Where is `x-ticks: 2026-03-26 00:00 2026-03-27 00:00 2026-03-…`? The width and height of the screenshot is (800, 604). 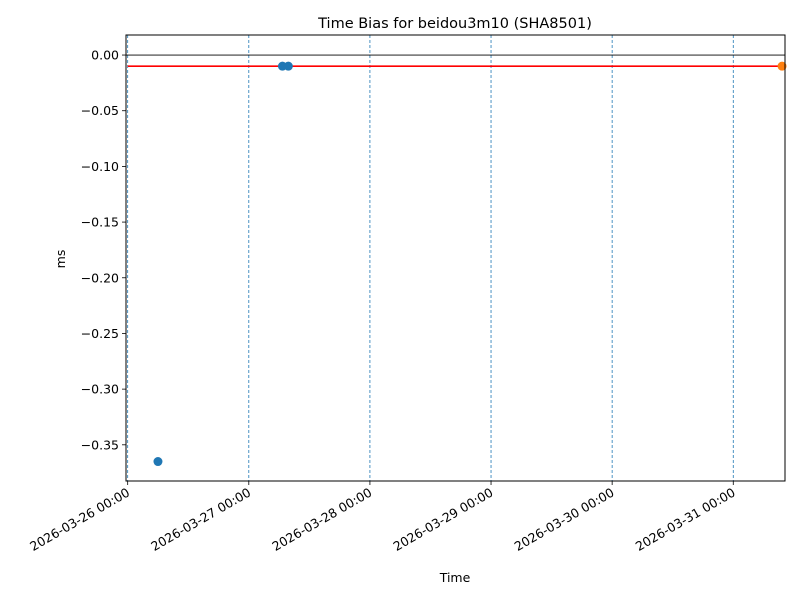
x-ticks: 2026-03-26 00:00 2026-03-27 00:00 2026-03-… is located at coordinates (382, 517).